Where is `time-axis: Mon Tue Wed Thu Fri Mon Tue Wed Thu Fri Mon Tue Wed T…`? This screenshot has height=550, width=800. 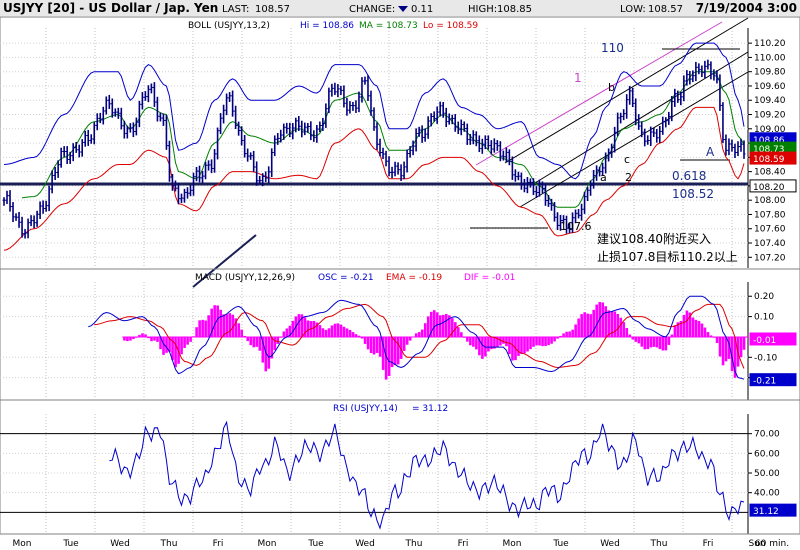
time-axis: Mon Tue Wed Thu Fri Mon Tue Wed Thu Fri Mon Tue Wed T… is located at coordinates (400, 541).